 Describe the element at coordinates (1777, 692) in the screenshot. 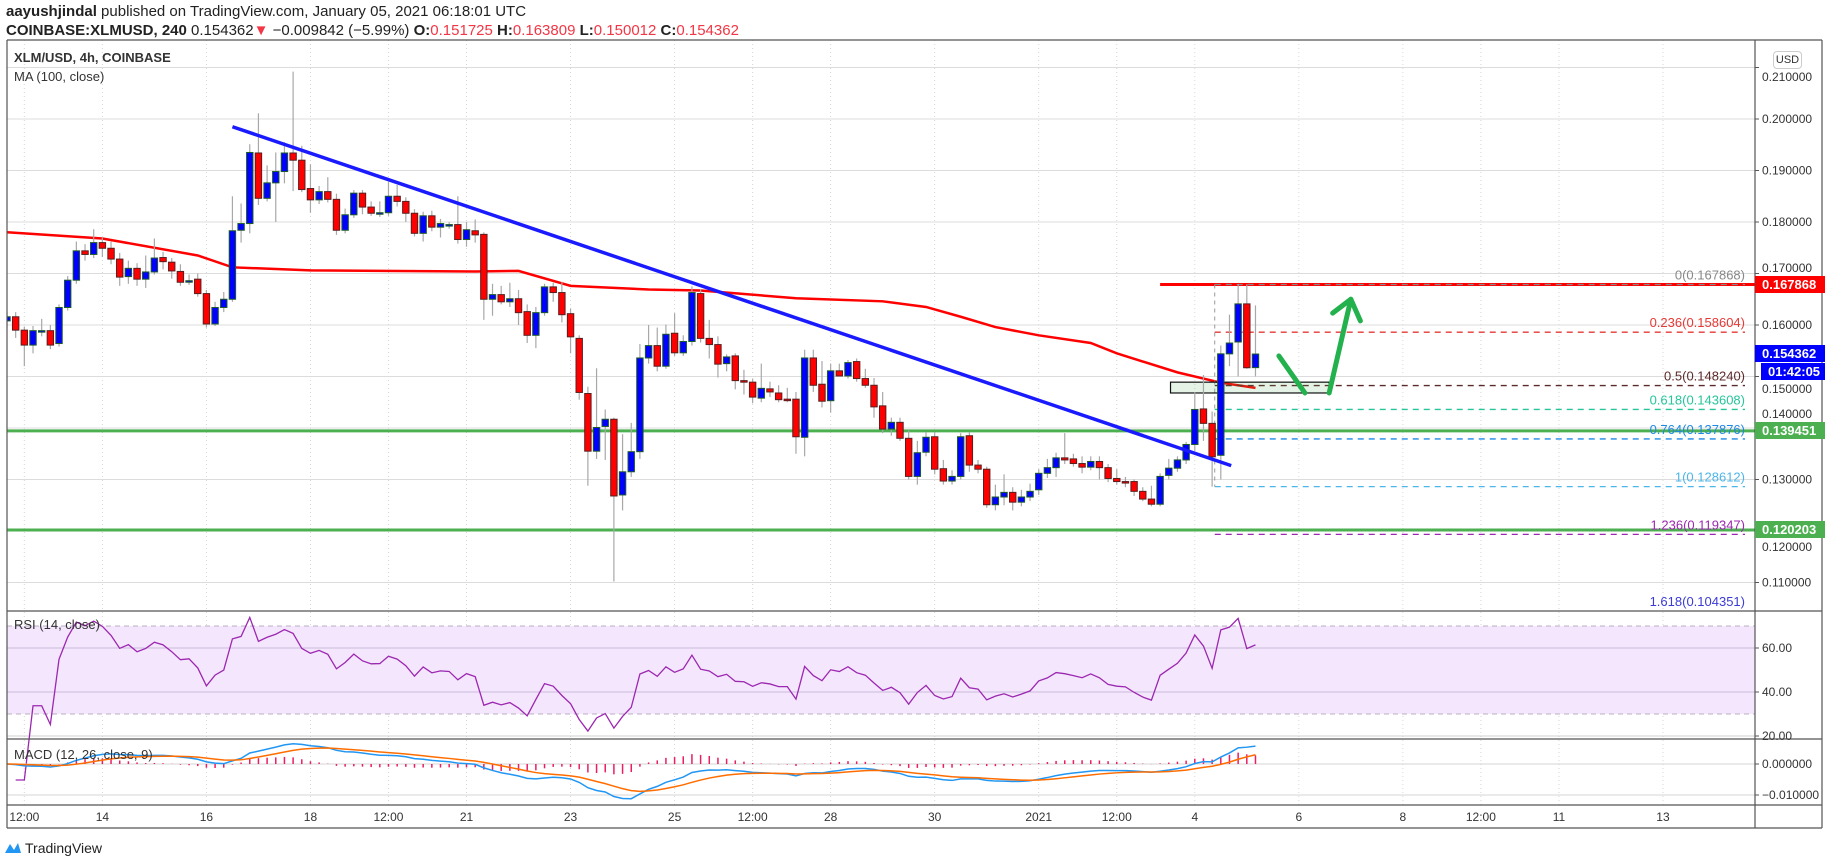

I see `rsi-axis-label: 40.00` at that location.